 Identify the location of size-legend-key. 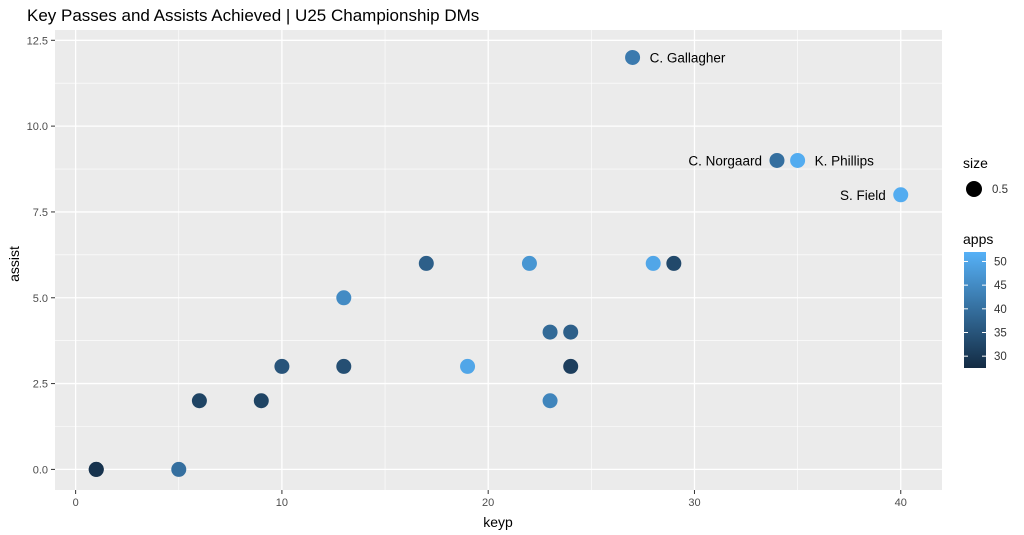
(974, 189).